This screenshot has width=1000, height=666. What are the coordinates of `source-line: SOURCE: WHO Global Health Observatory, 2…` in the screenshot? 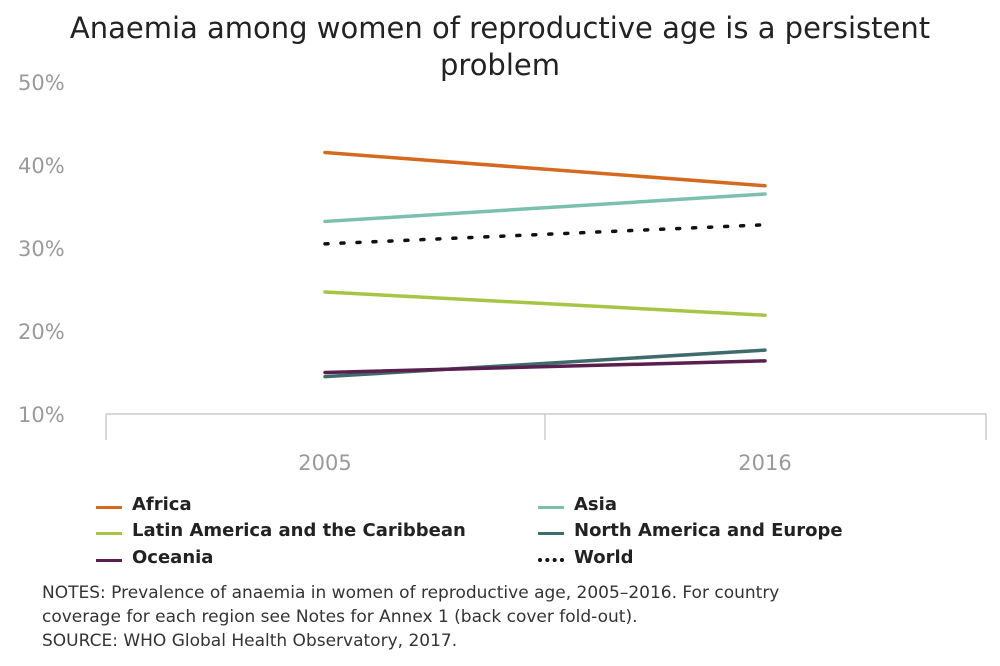 It's located at (250, 641).